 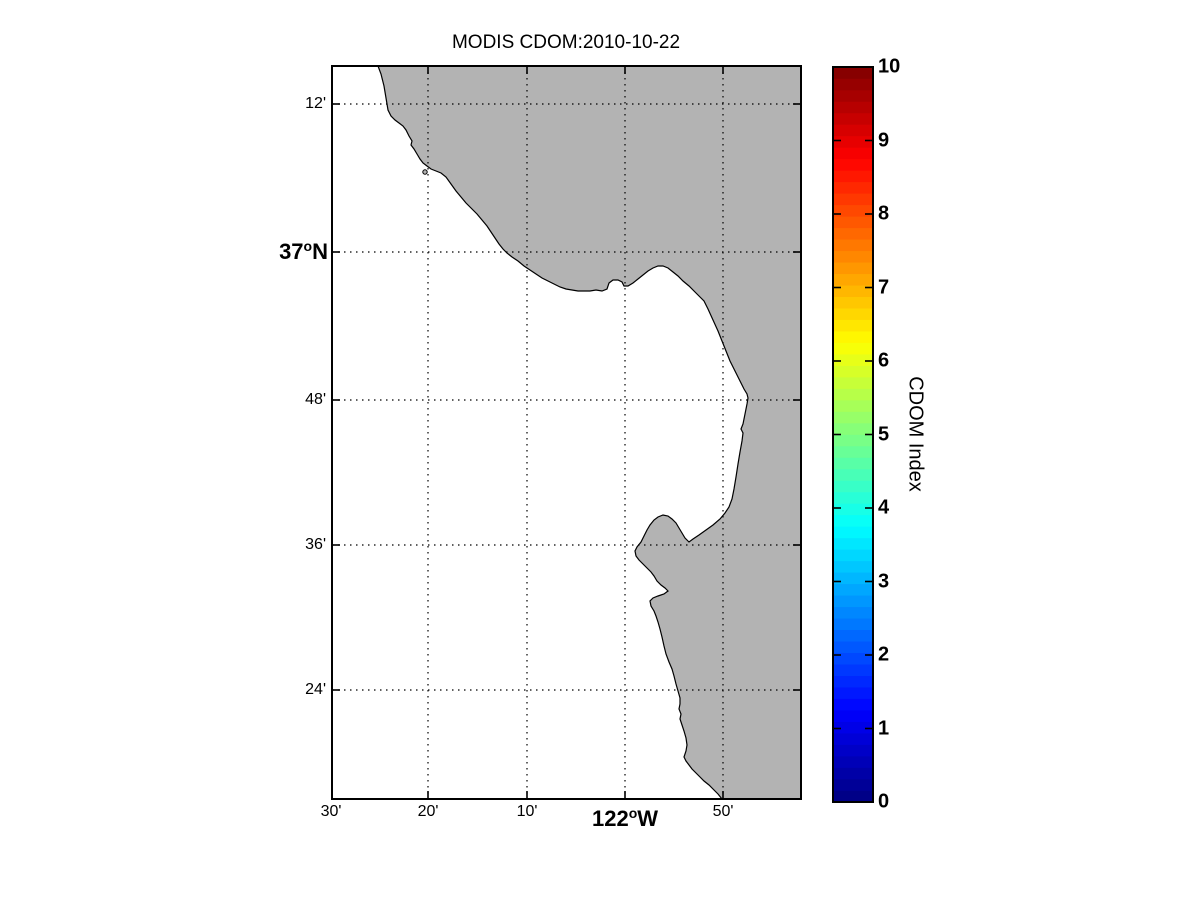 I want to click on x-degree-base: 122, so click(x=610, y=818).